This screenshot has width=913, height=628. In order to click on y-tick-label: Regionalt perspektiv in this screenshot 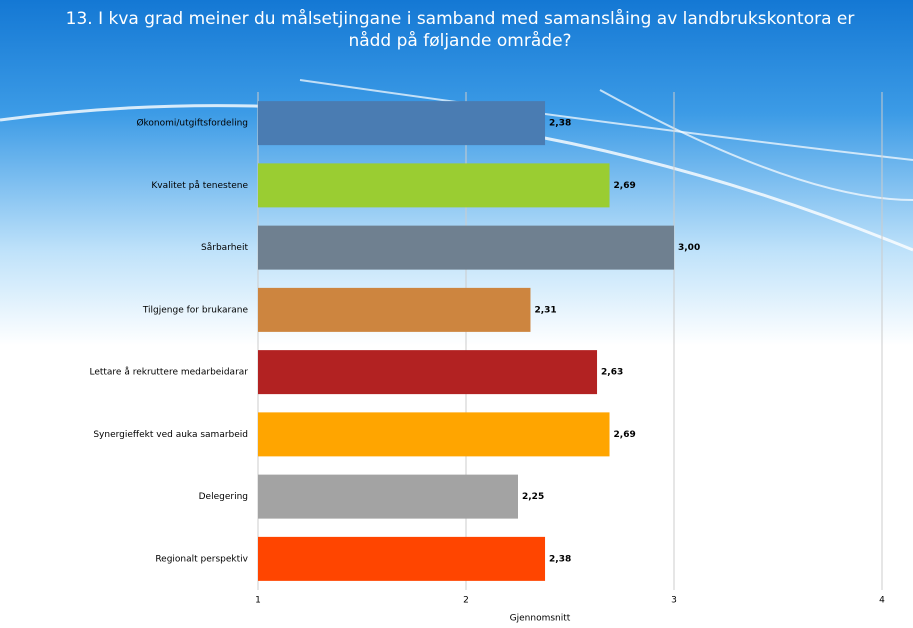, I will do `click(201, 559)`.